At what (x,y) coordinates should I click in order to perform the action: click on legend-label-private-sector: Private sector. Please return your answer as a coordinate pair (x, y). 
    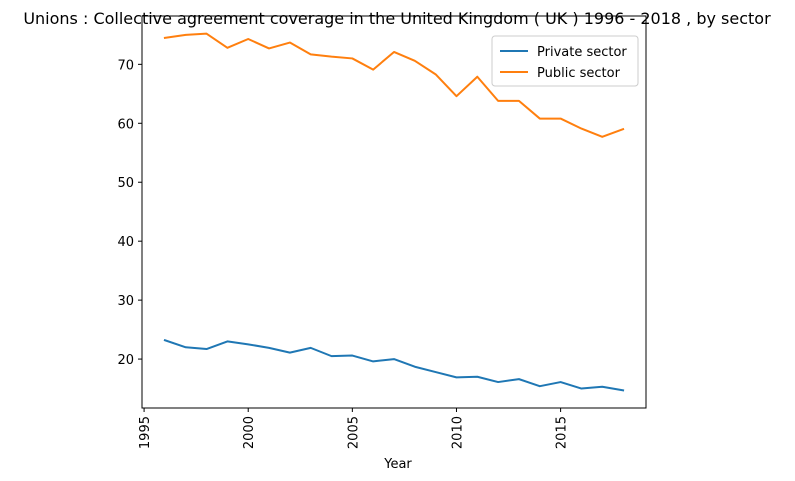
    Looking at the image, I should click on (582, 52).